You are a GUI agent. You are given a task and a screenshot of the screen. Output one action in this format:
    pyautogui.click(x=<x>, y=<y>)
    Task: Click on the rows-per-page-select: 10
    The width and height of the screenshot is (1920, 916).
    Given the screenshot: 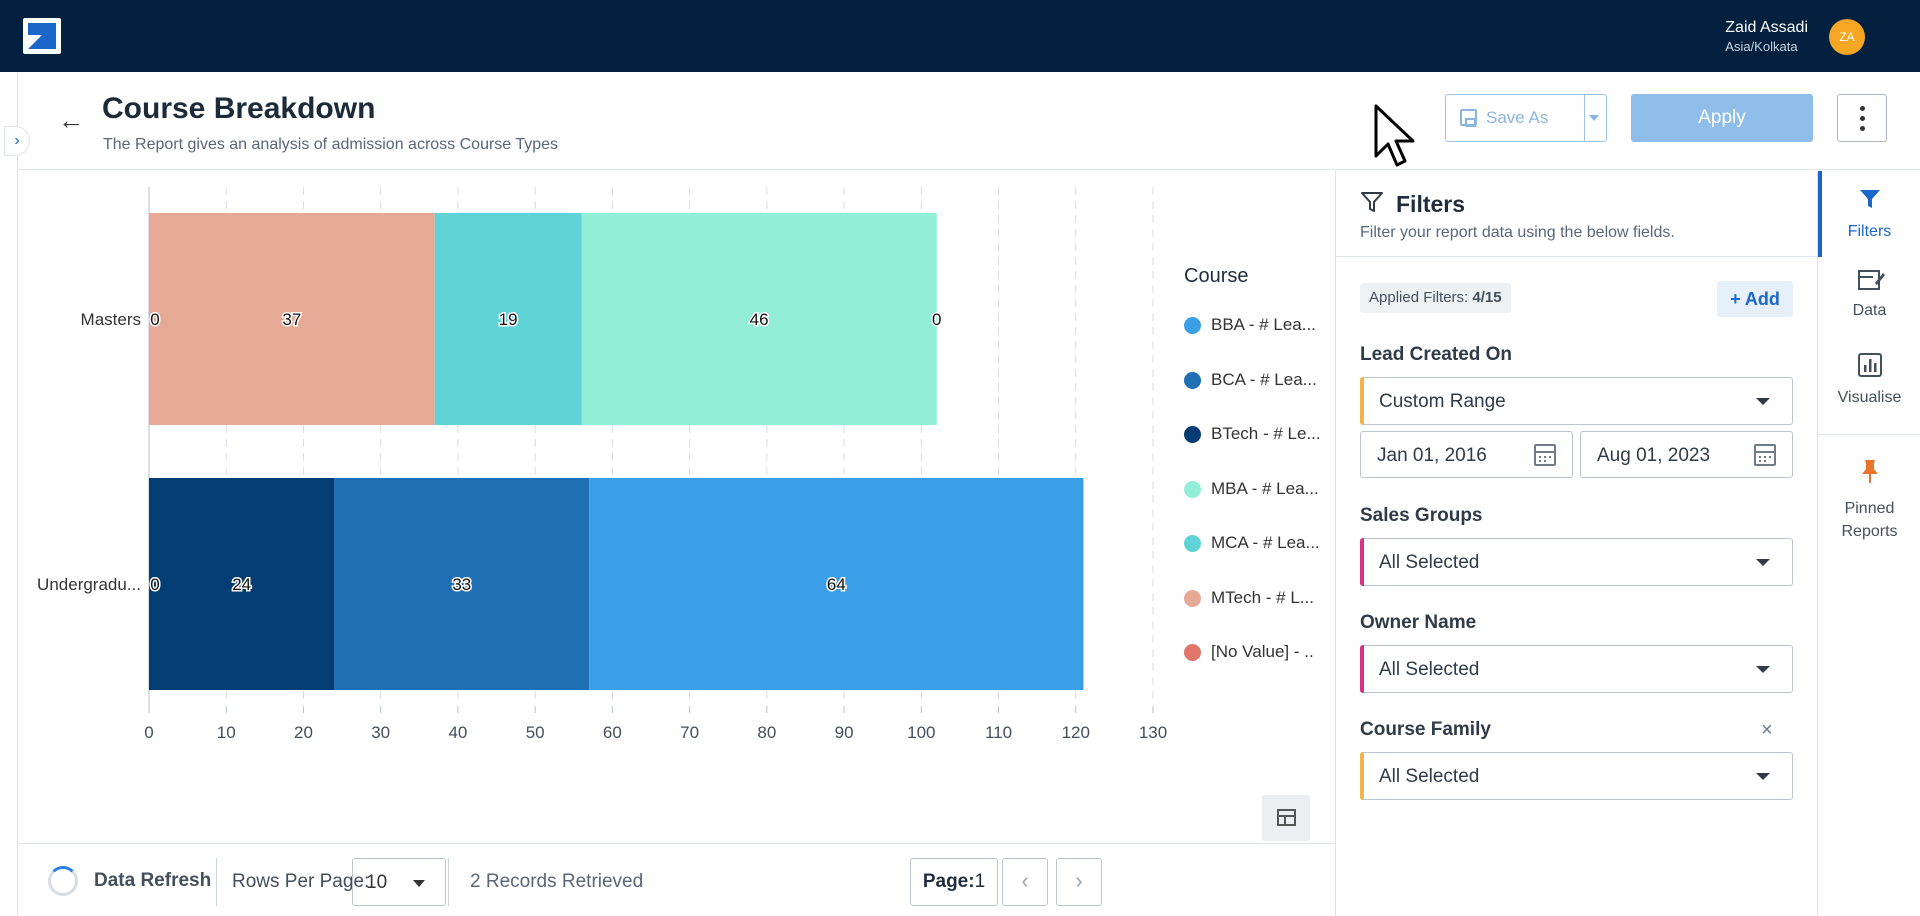 What is the action you would take?
    pyautogui.click(x=399, y=882)
    